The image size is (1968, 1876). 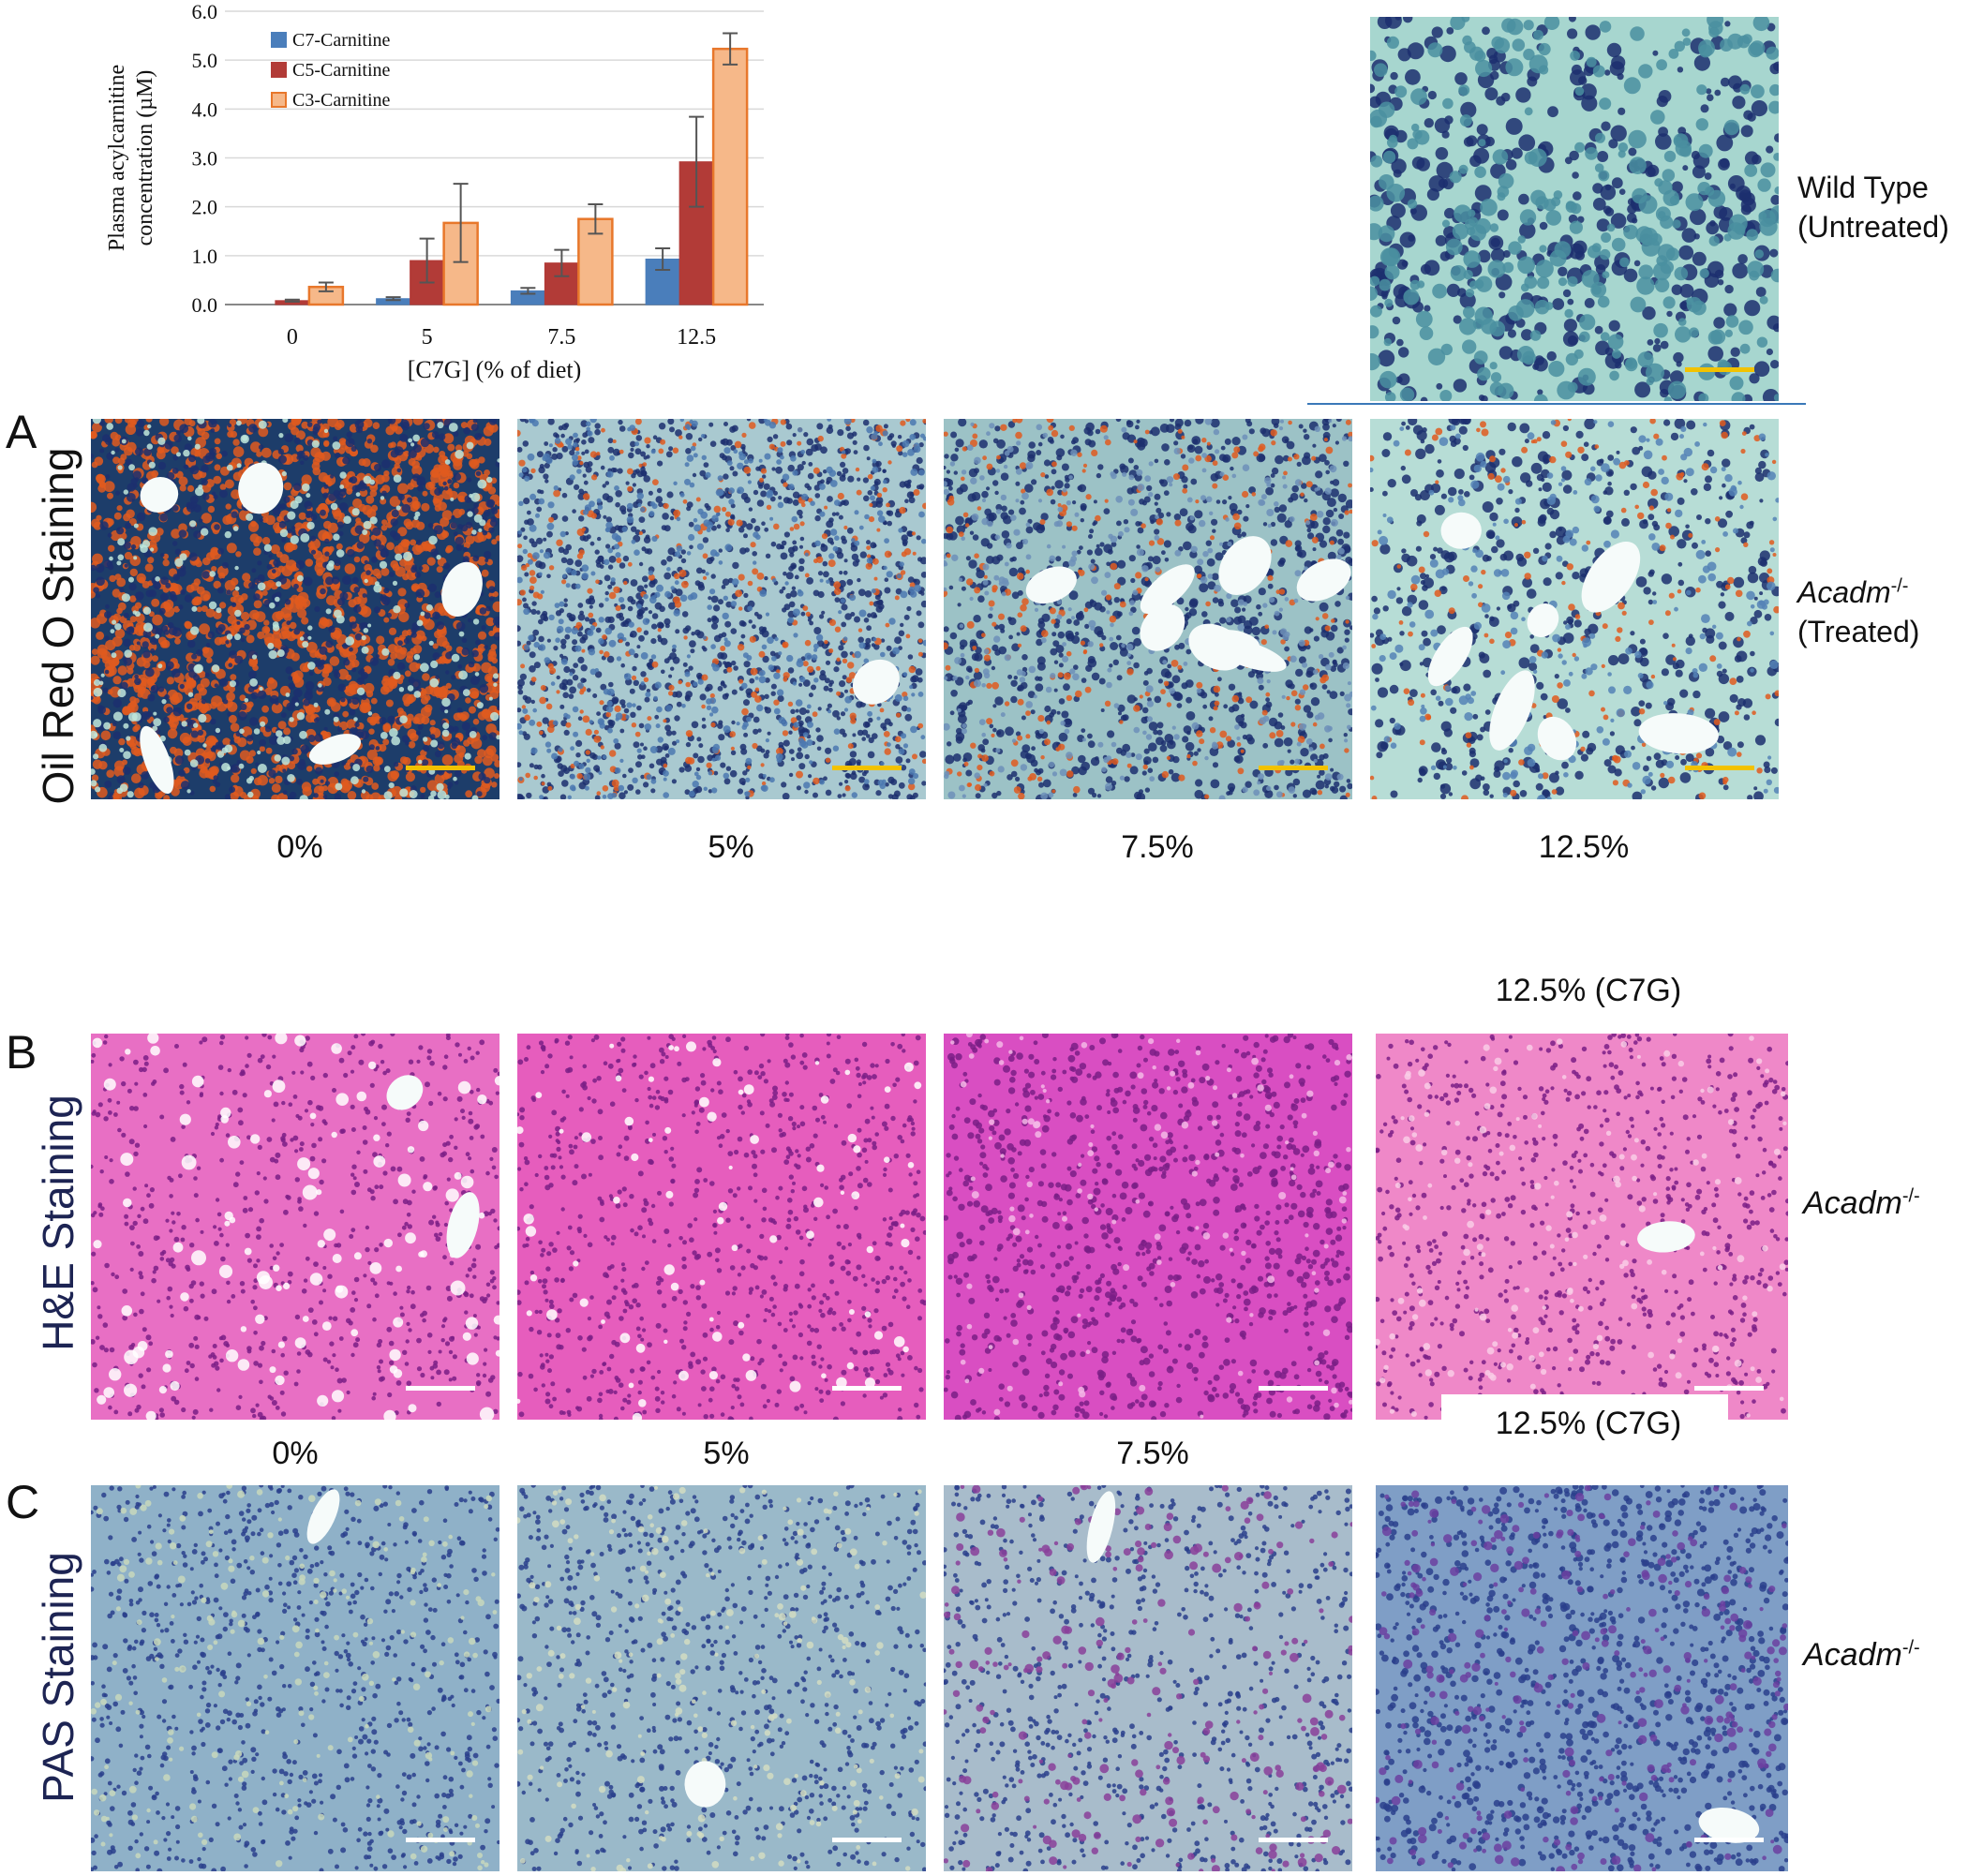 I want to click on panel-c-genotype: Acadm-/-, so click(x=1861, y=1655).